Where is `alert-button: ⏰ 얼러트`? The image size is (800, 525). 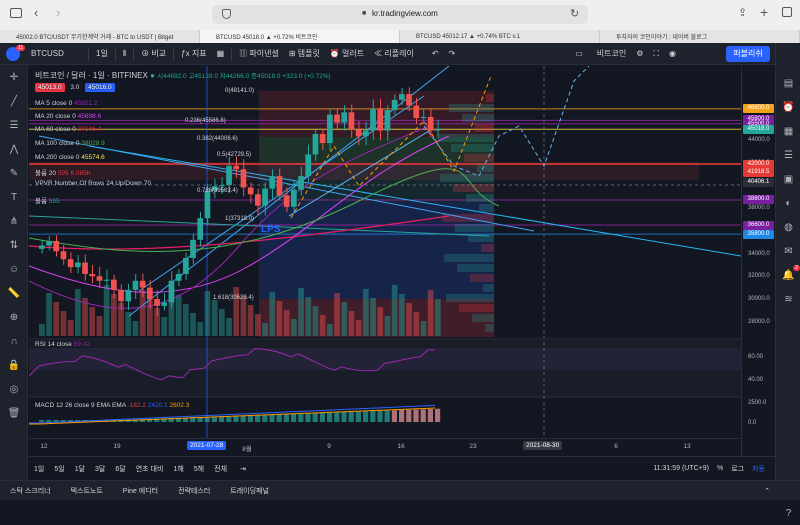
alert-button: ⏰ 얼러트 is located at coordinates (347, 53).